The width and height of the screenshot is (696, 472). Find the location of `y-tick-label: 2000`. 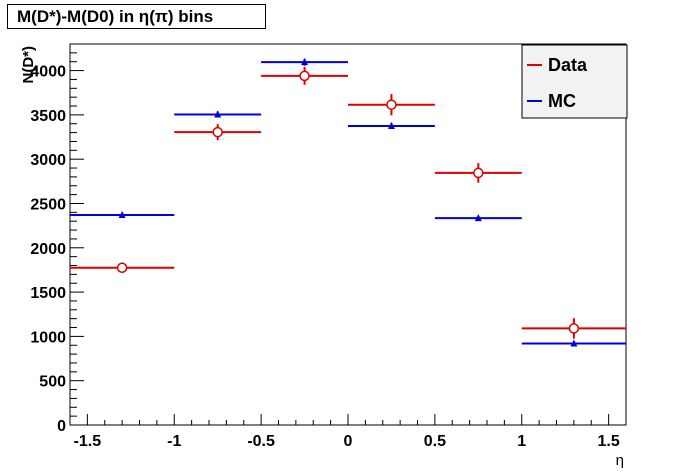

y-tick-label: 2000 is located at coordinates (48, 249).